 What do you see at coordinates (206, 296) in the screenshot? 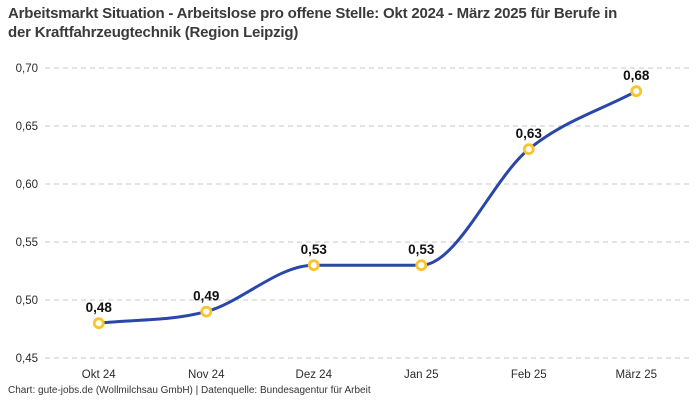
I see `data-point-label: 0,49` at bounding box center [206, 296].